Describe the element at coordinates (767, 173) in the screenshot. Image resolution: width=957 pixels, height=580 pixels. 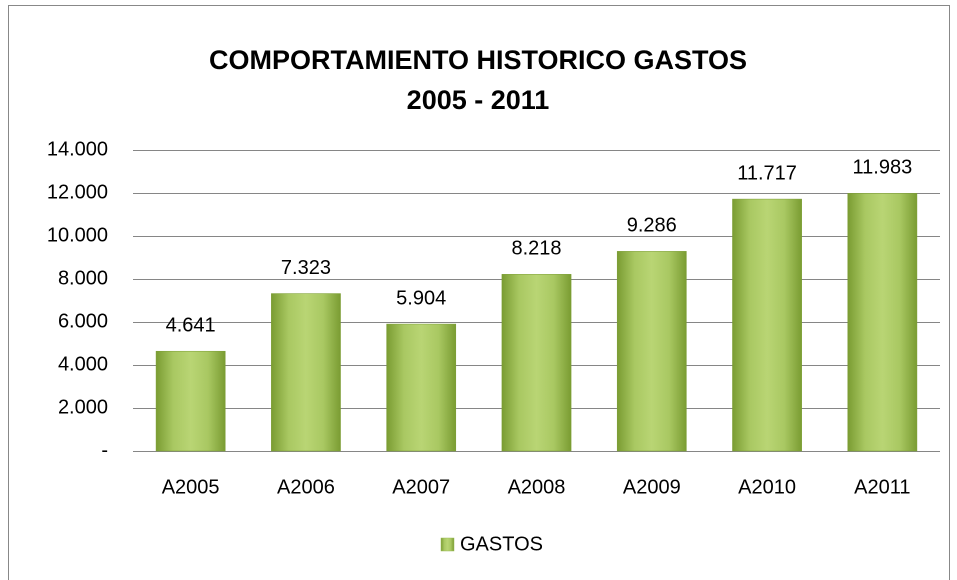
I see `data-label: 11.717` at that location.